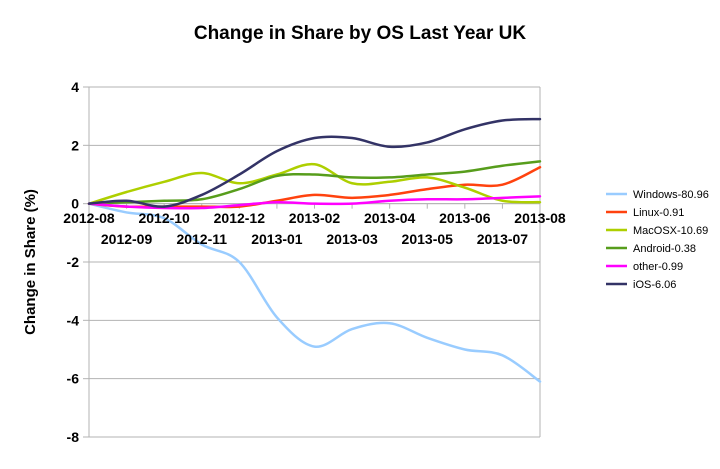 This screenshot has height=469, width=720. Describe the element at coordinates (73, 437) in the screenshot. I see `y-tick-label: -8` at that location.